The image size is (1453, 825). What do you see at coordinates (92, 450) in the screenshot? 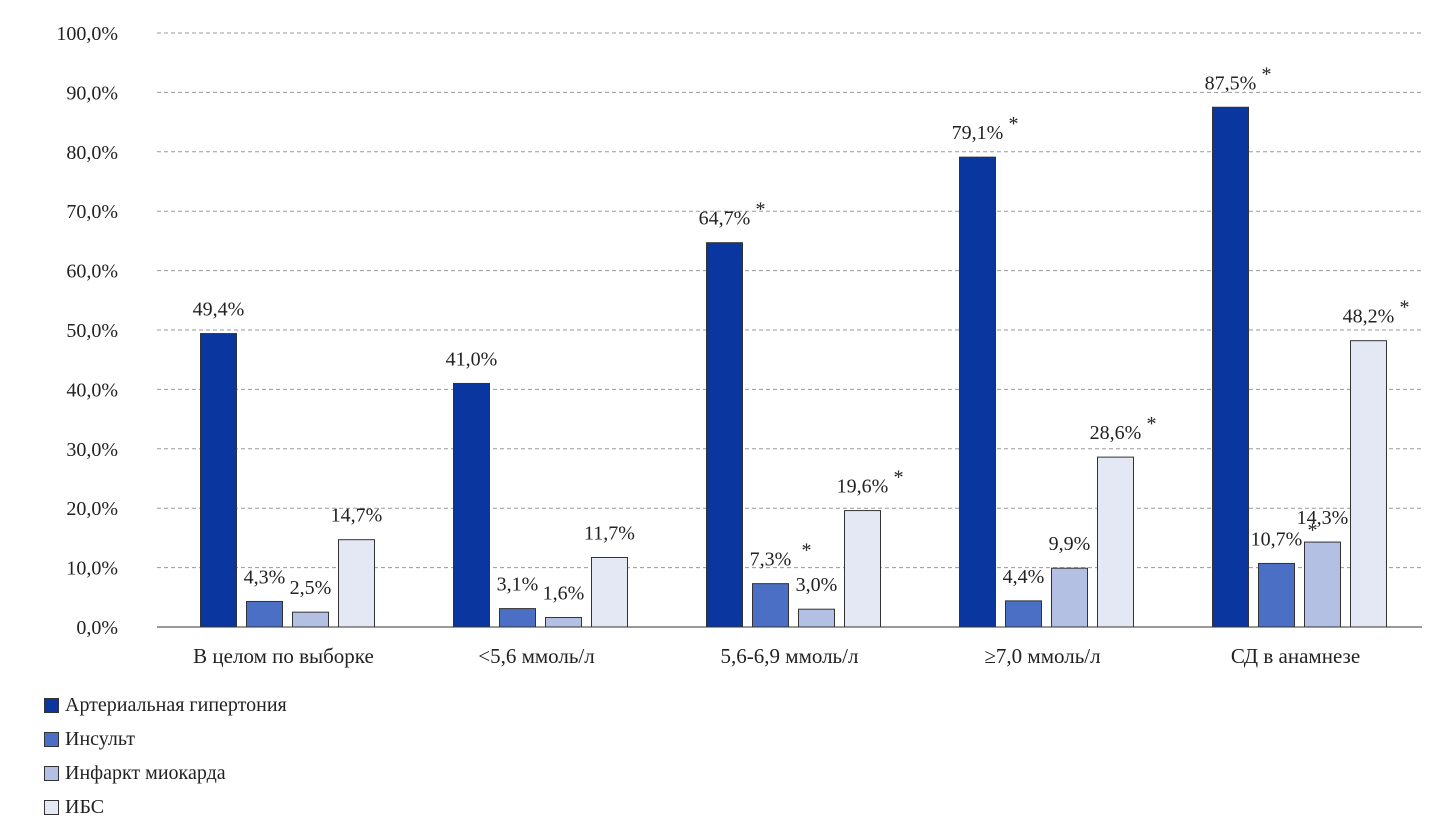
I see `y-tick-label: 30,0%` at bounding box center [92, 450].